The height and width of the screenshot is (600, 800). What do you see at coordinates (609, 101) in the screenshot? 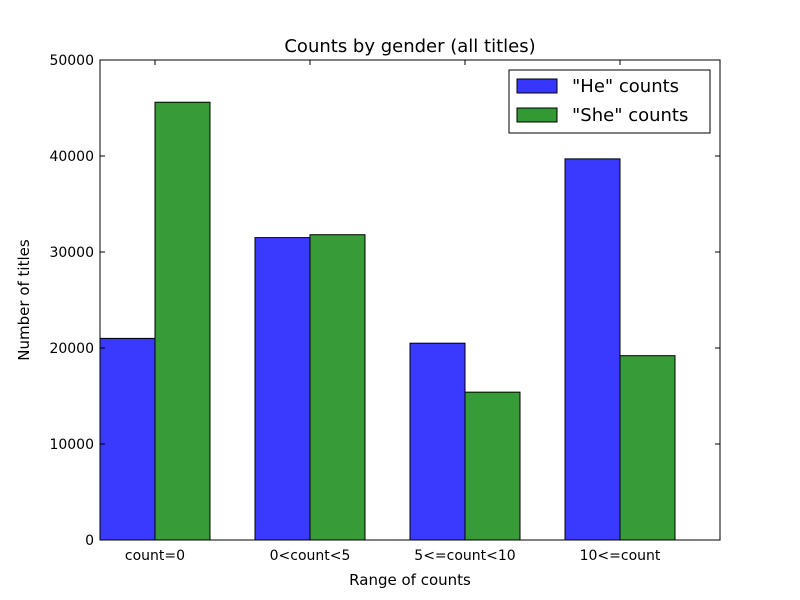
I see `legend: "He" counts "She" counts` at bounding box center [609, 101].